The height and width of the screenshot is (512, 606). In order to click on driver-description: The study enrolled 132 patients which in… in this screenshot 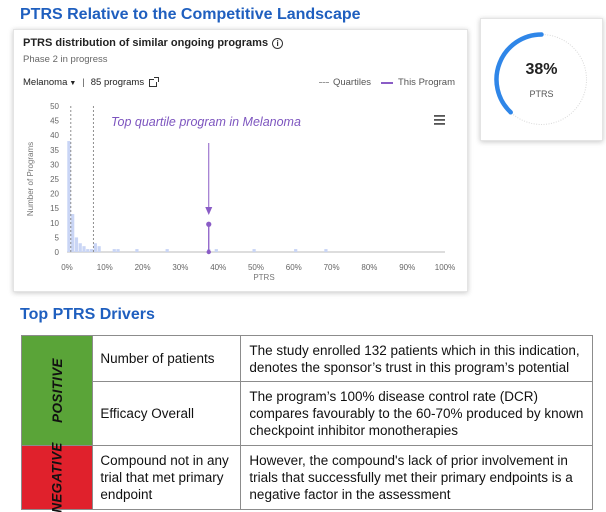, I will do `click(416, 358)`.